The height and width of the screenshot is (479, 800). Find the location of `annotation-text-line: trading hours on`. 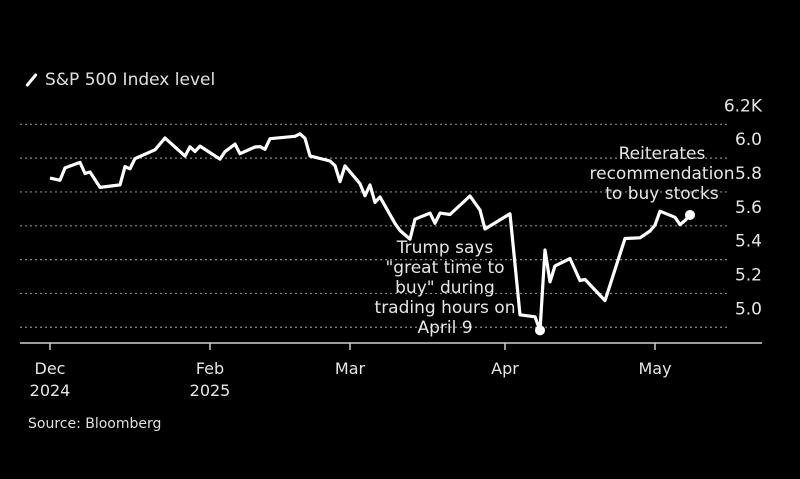

annotation-text-line: trading hours on is located at coordinates (445, 308).